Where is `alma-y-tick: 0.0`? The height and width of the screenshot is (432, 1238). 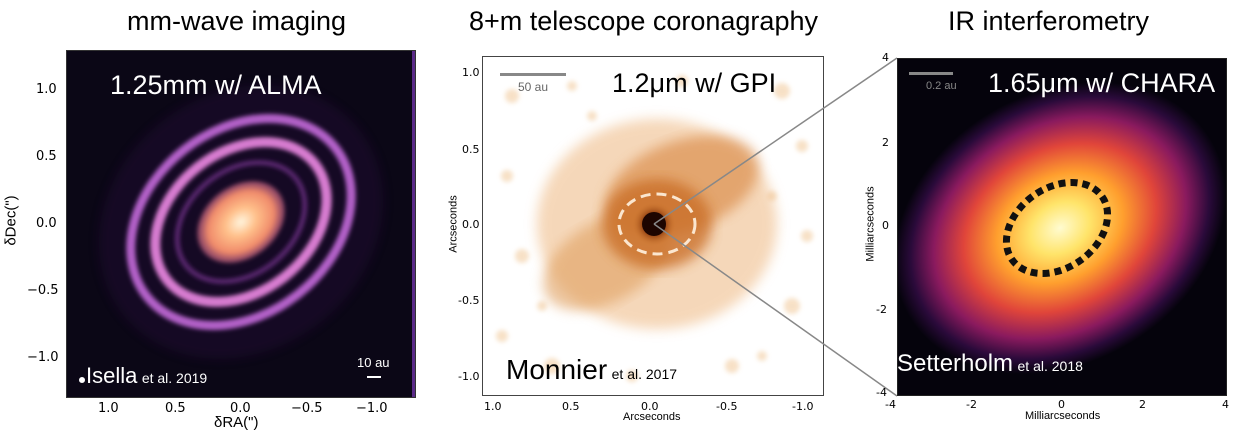
alma-y-tick: 0.0 is located at coordinates (46, 223).